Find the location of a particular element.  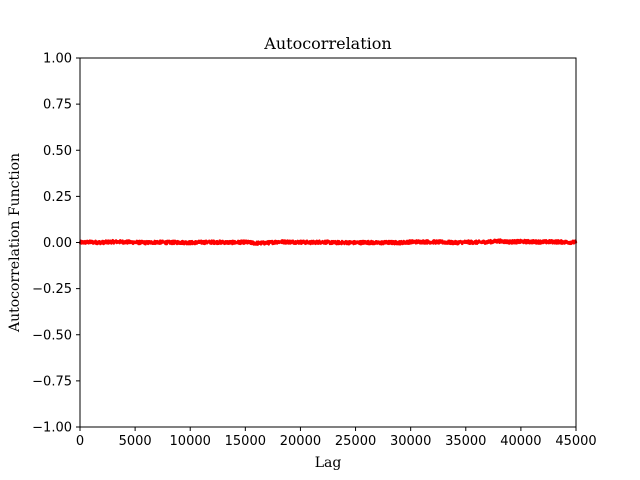

x-tick-label: 10000 is located at coordinates (190, 441).